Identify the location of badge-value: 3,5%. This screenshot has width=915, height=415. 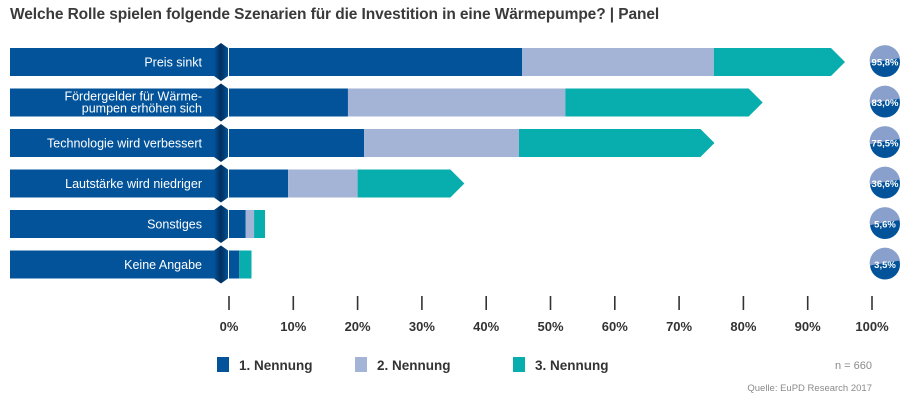
(885, 265).